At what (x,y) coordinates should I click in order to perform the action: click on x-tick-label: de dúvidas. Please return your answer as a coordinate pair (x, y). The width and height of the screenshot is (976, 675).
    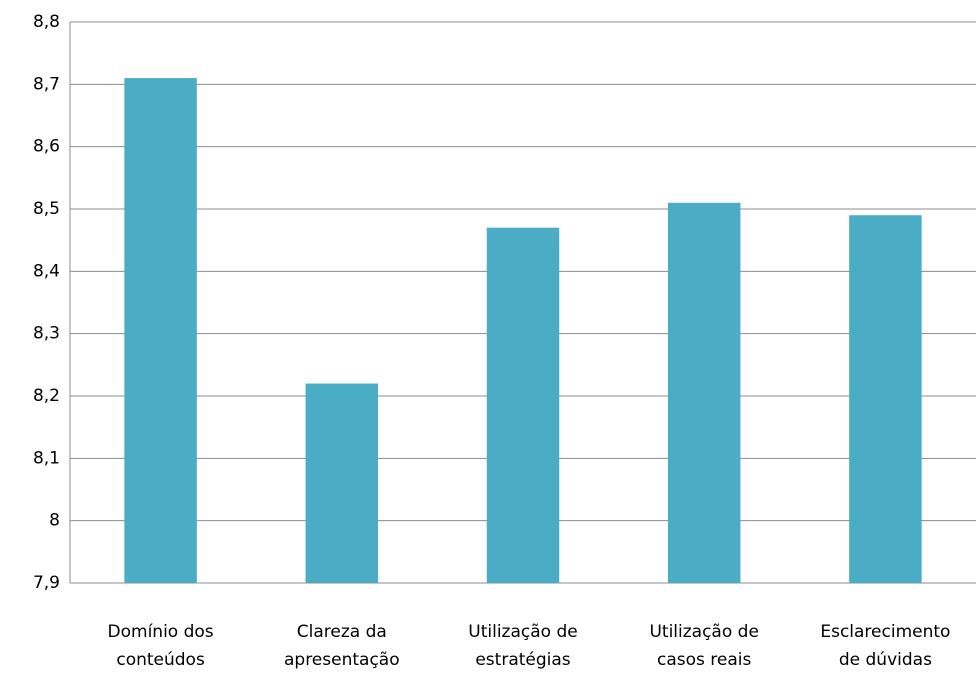
    Looking at the image, I should click on (885, 660).